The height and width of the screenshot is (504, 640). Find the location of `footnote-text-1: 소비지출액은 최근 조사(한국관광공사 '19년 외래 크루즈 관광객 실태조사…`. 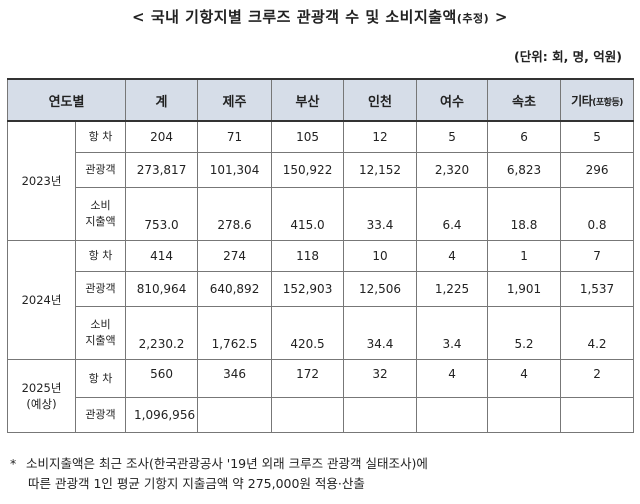

footnote-text-1: 소비지출액은 최근 조사(한국관광공사 '19년 외래 크루즈 관광객 실태조사… is located at coordinates (227, 463).